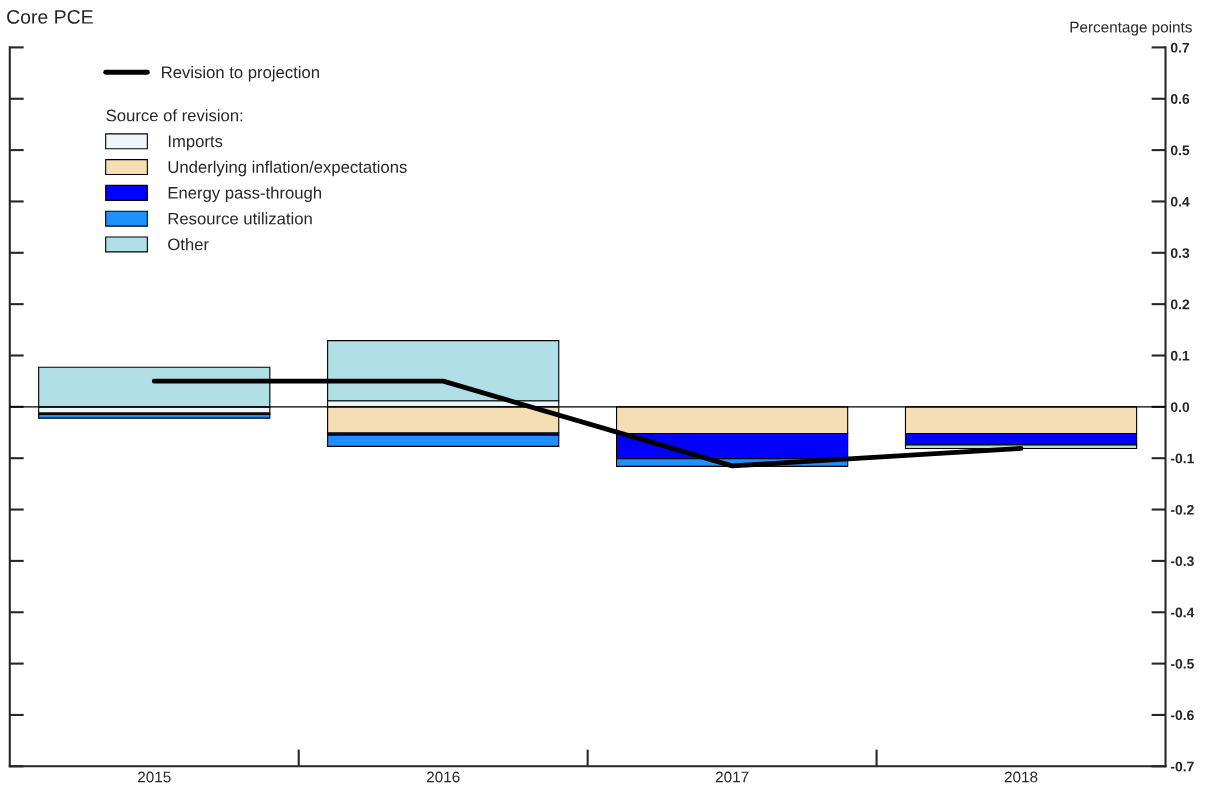 This screenshot has height=790, width=1223. I want to click on y-tick-label: -0.5, so click(1182, 663).